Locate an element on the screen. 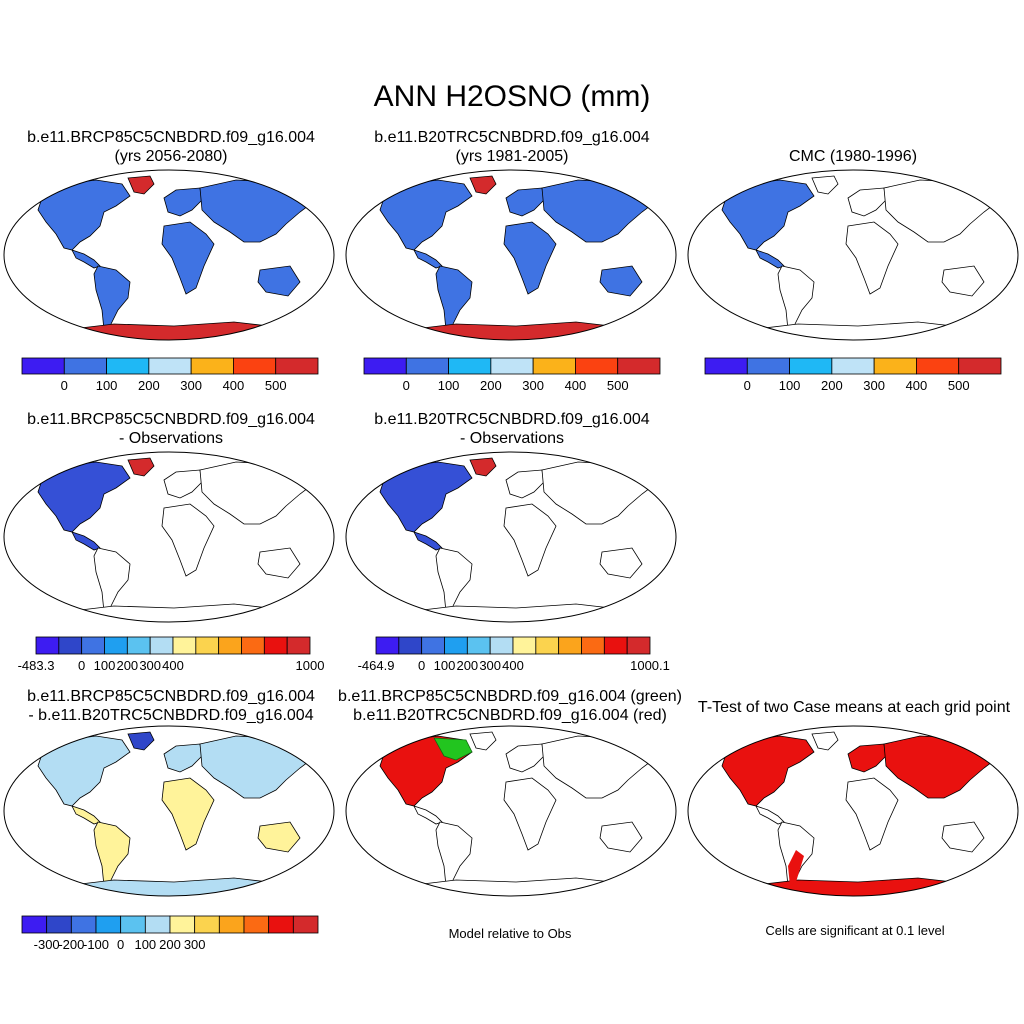 The width and height of the screenshot is (1024, 1024). colorbar-3: 0 100 200 300 400 500 is located at coordinates (853, 375).